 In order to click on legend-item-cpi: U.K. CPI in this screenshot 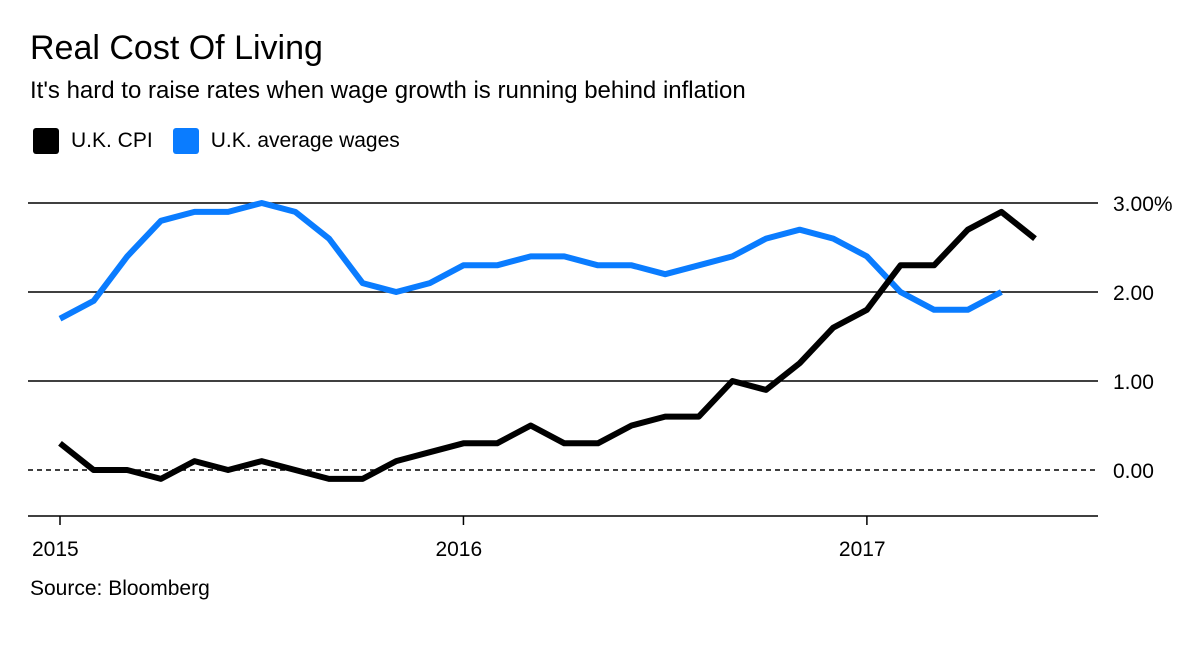, I will do `click(93, 141)`.